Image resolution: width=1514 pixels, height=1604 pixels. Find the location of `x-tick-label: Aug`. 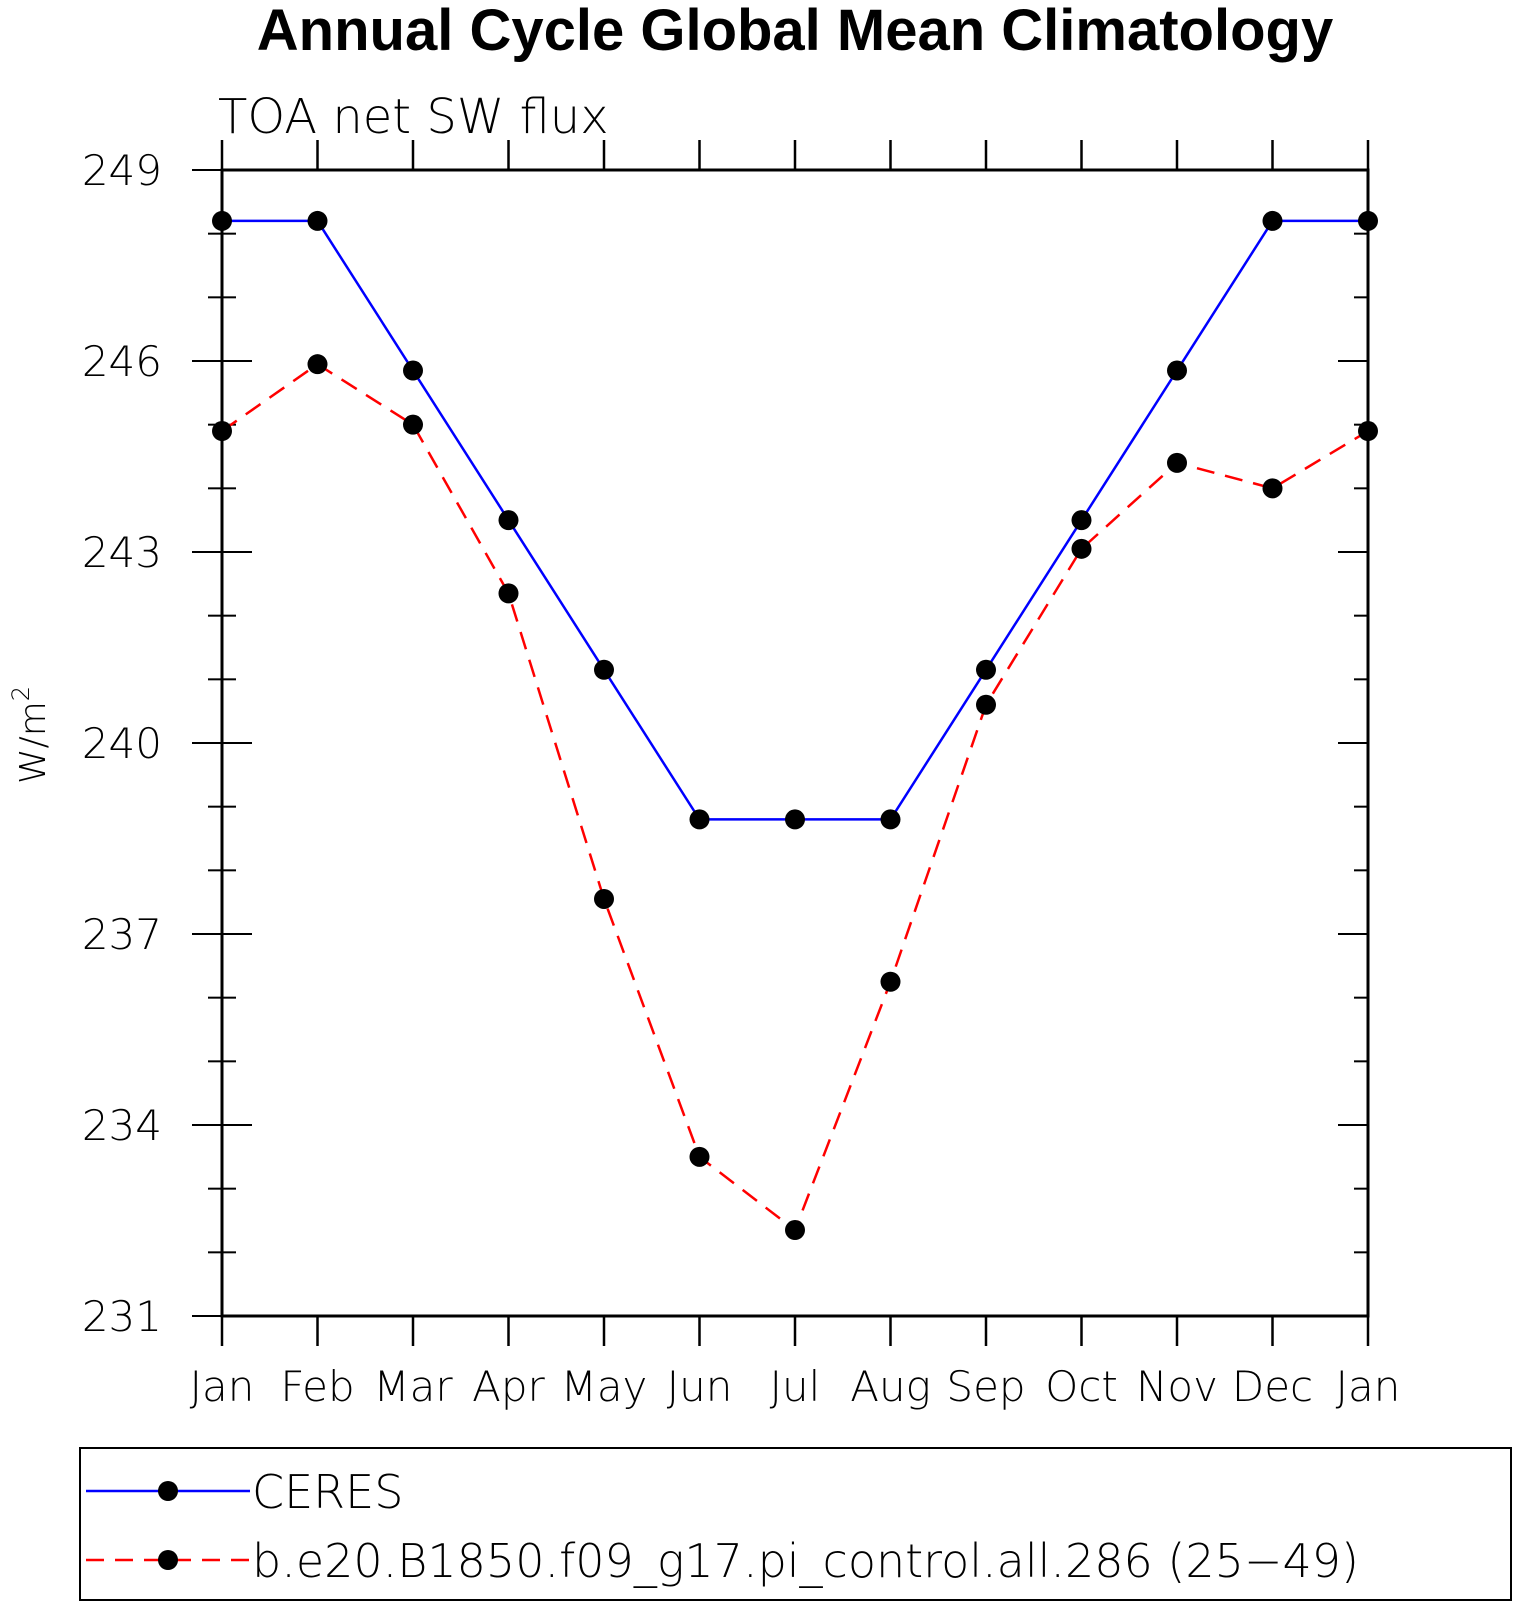

x-tick-label: Aug is located at coordinates (890, 1386).